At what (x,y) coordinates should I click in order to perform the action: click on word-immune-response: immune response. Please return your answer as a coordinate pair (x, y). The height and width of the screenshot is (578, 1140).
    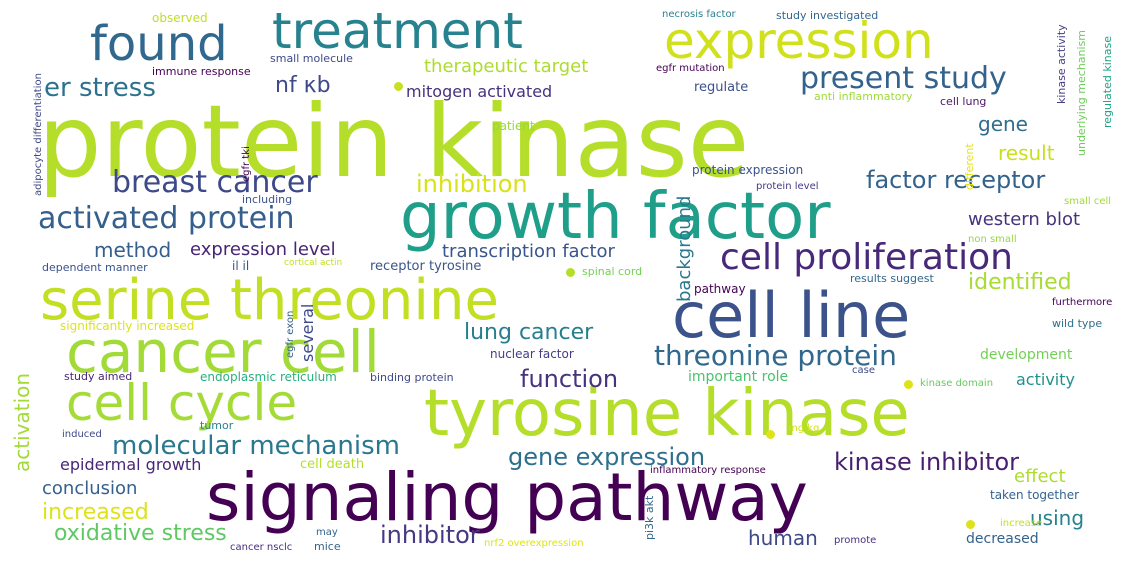
    Looking at the image, I should click on (201, 71).